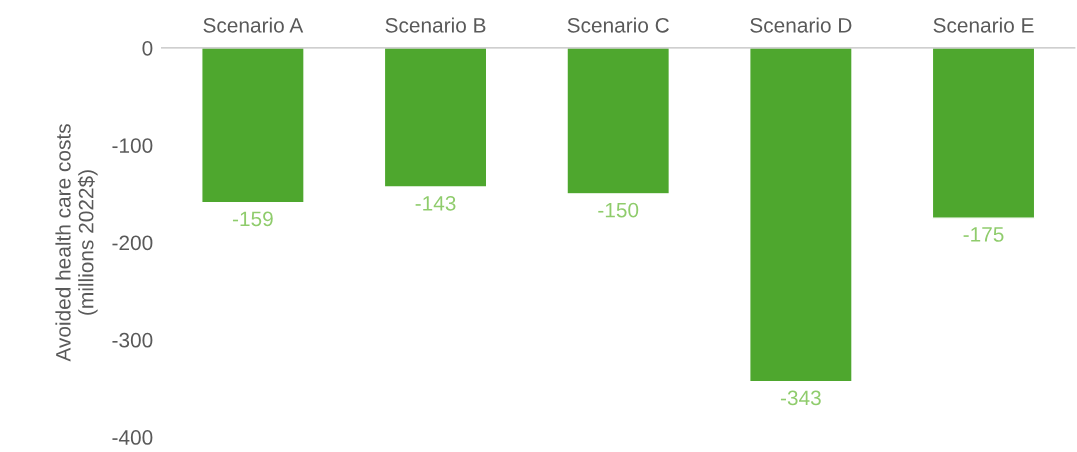 This screenshot has width=1077, height=452. What do you see at coordinates (618, 210) in the screenshot?
I see `data-label: -150` at bounding box center [618, 210].